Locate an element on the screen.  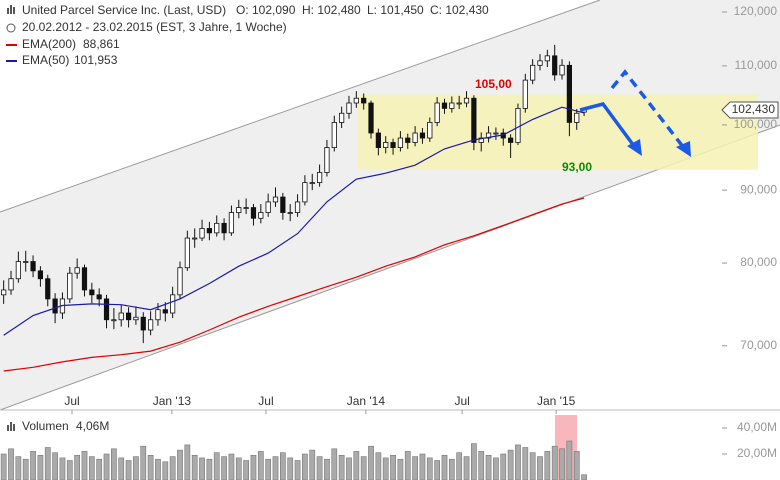
arrow-dashed is located at coordinates (648, 109).